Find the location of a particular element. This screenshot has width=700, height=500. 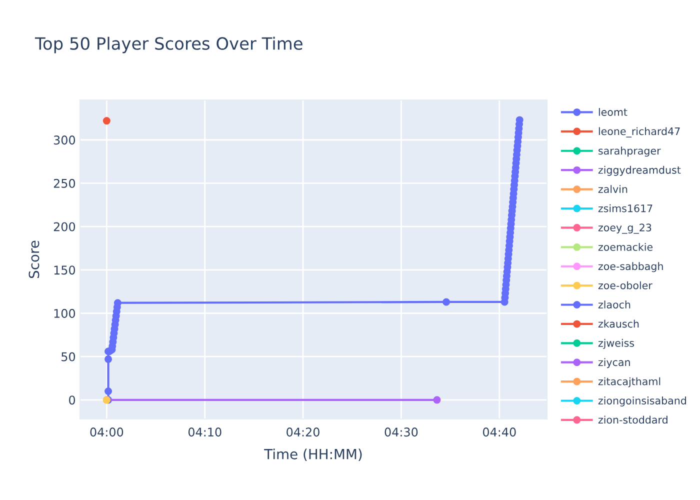

y-tick-label: 100 is located at coordinates (65, 313).